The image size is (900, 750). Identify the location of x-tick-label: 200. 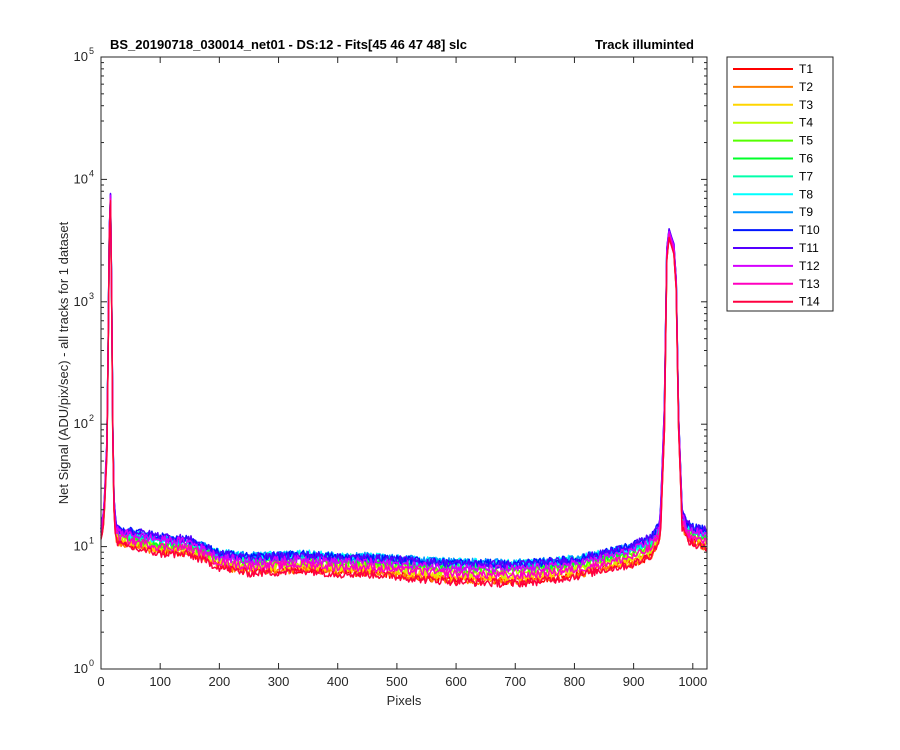
(220, 681).